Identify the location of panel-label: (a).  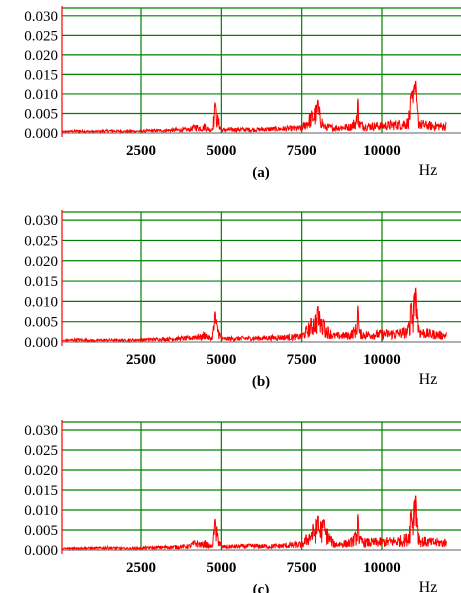
(261, 173).